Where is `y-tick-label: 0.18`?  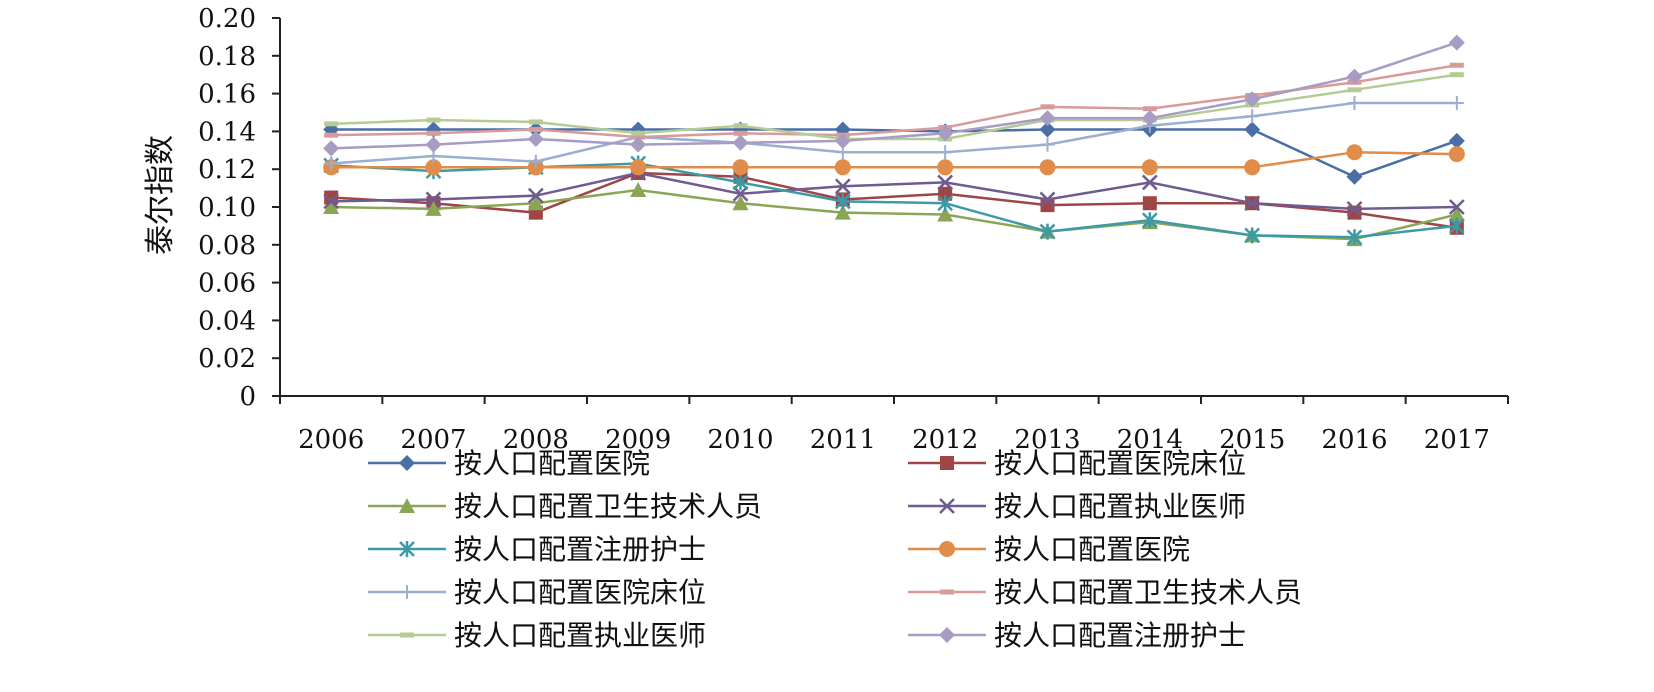 y-tick-label: 0.18 is located at coordinates (227, 57).